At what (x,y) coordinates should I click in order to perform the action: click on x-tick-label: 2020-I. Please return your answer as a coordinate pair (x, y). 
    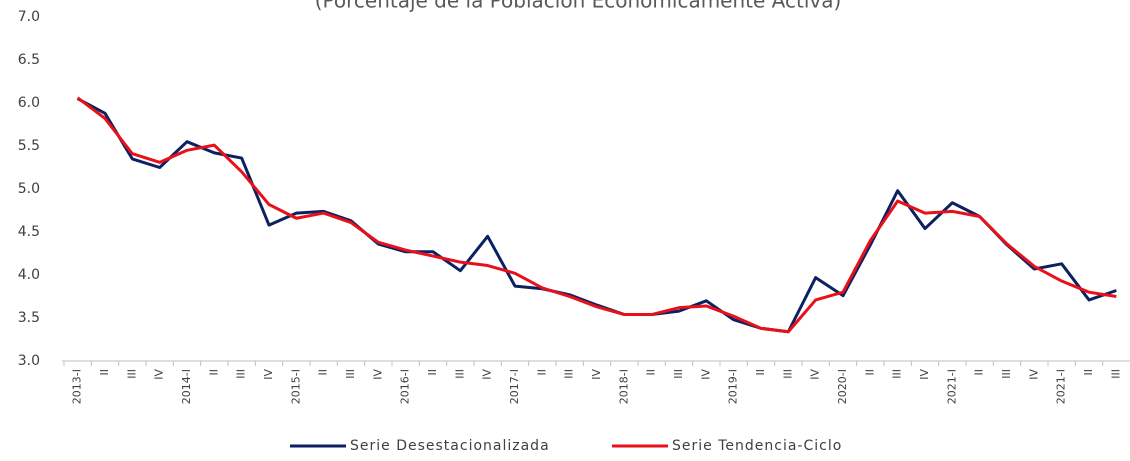
    Looking at the image, I should click on (842, 386).